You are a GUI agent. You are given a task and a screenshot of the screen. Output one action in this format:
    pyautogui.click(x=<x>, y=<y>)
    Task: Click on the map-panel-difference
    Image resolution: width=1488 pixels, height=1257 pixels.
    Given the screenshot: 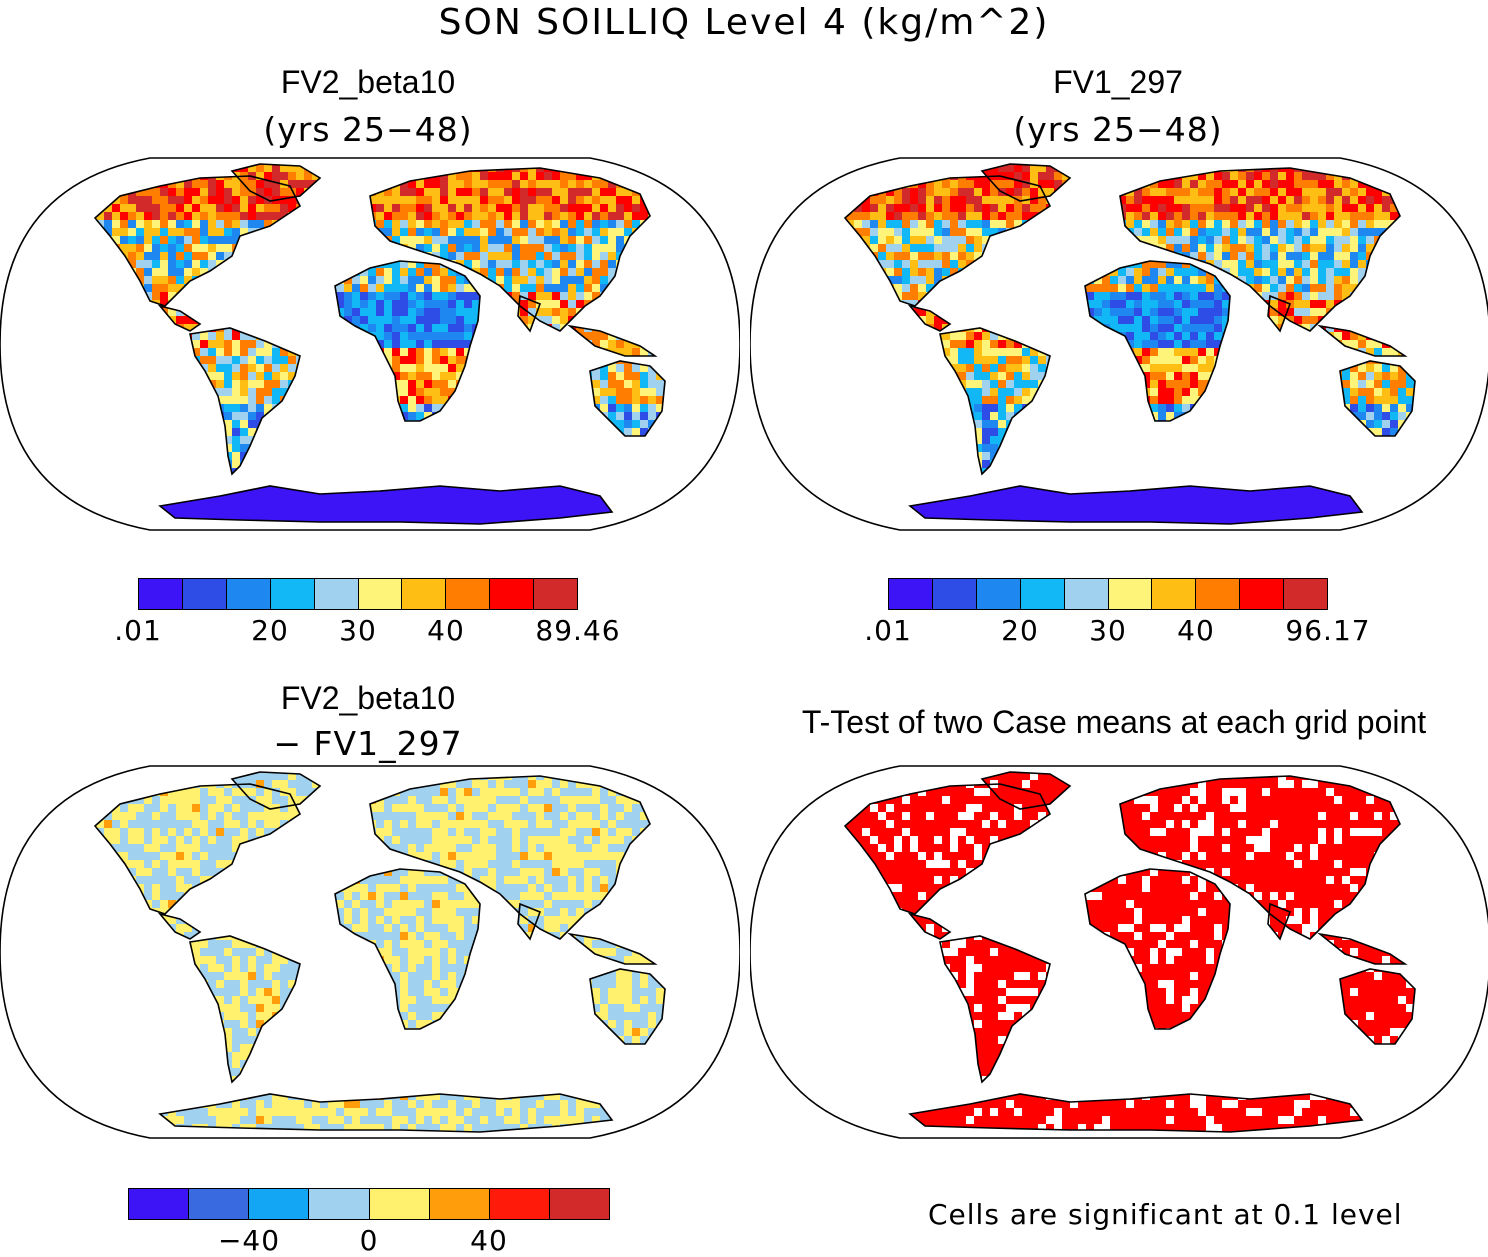 What is the action you would take?
    pyautogui.click(x=370, y=952)
    